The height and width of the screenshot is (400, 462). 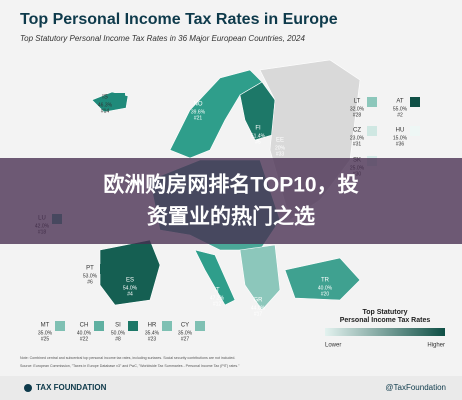 What do you see at coordinates (118, 339) in the screenshot?
I see `country-rank: #8` at bounding box center [118, 339].